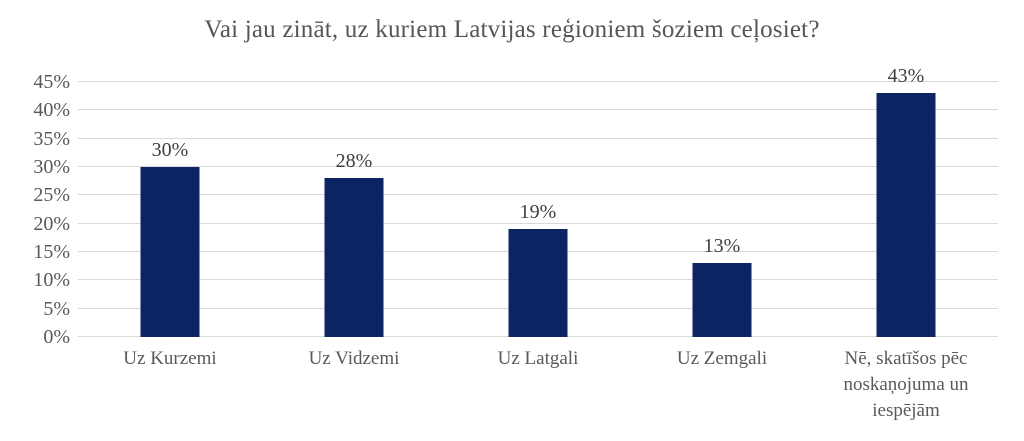  Describe the element at coordinates (906, 76) in the screenshot. I see `bar-value-label: 43%` at that location.